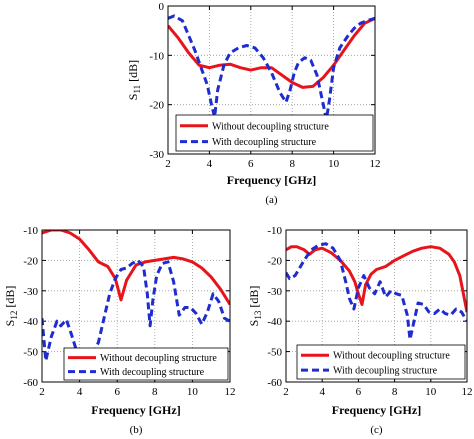 Image resolution: width=474 pixels, height=439 pixels. I want to click on y-axis-label-subscript: 13, so click(258, 315).